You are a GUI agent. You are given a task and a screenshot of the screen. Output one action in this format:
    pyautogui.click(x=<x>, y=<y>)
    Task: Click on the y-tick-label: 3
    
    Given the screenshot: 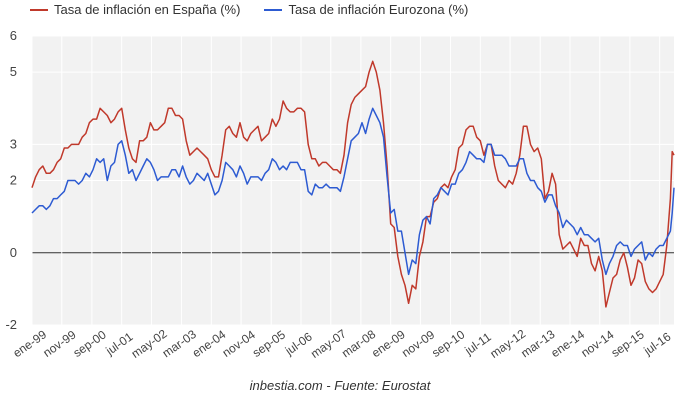 What is the action you would take?
    pyautogui.click(x=13, y=143)
    